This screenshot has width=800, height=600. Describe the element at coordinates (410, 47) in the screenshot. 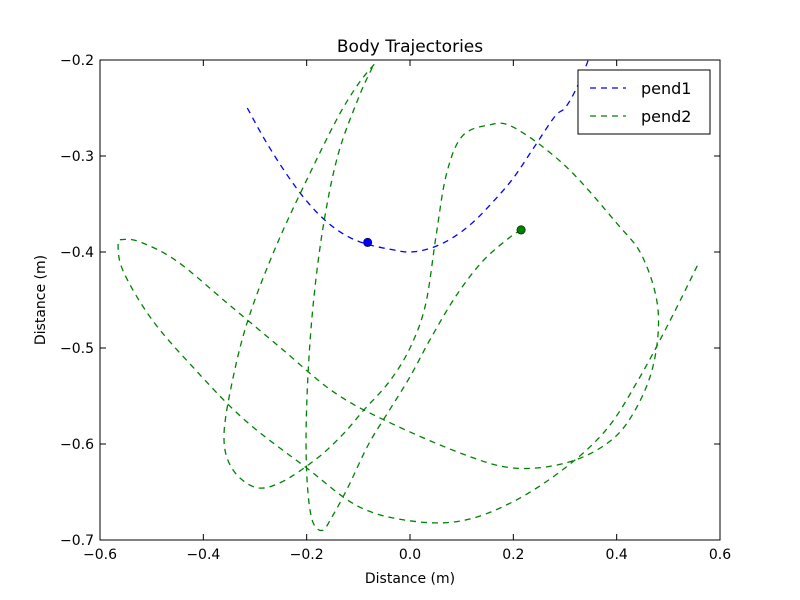

I see `chart-title: Body Trajectories` at that location.